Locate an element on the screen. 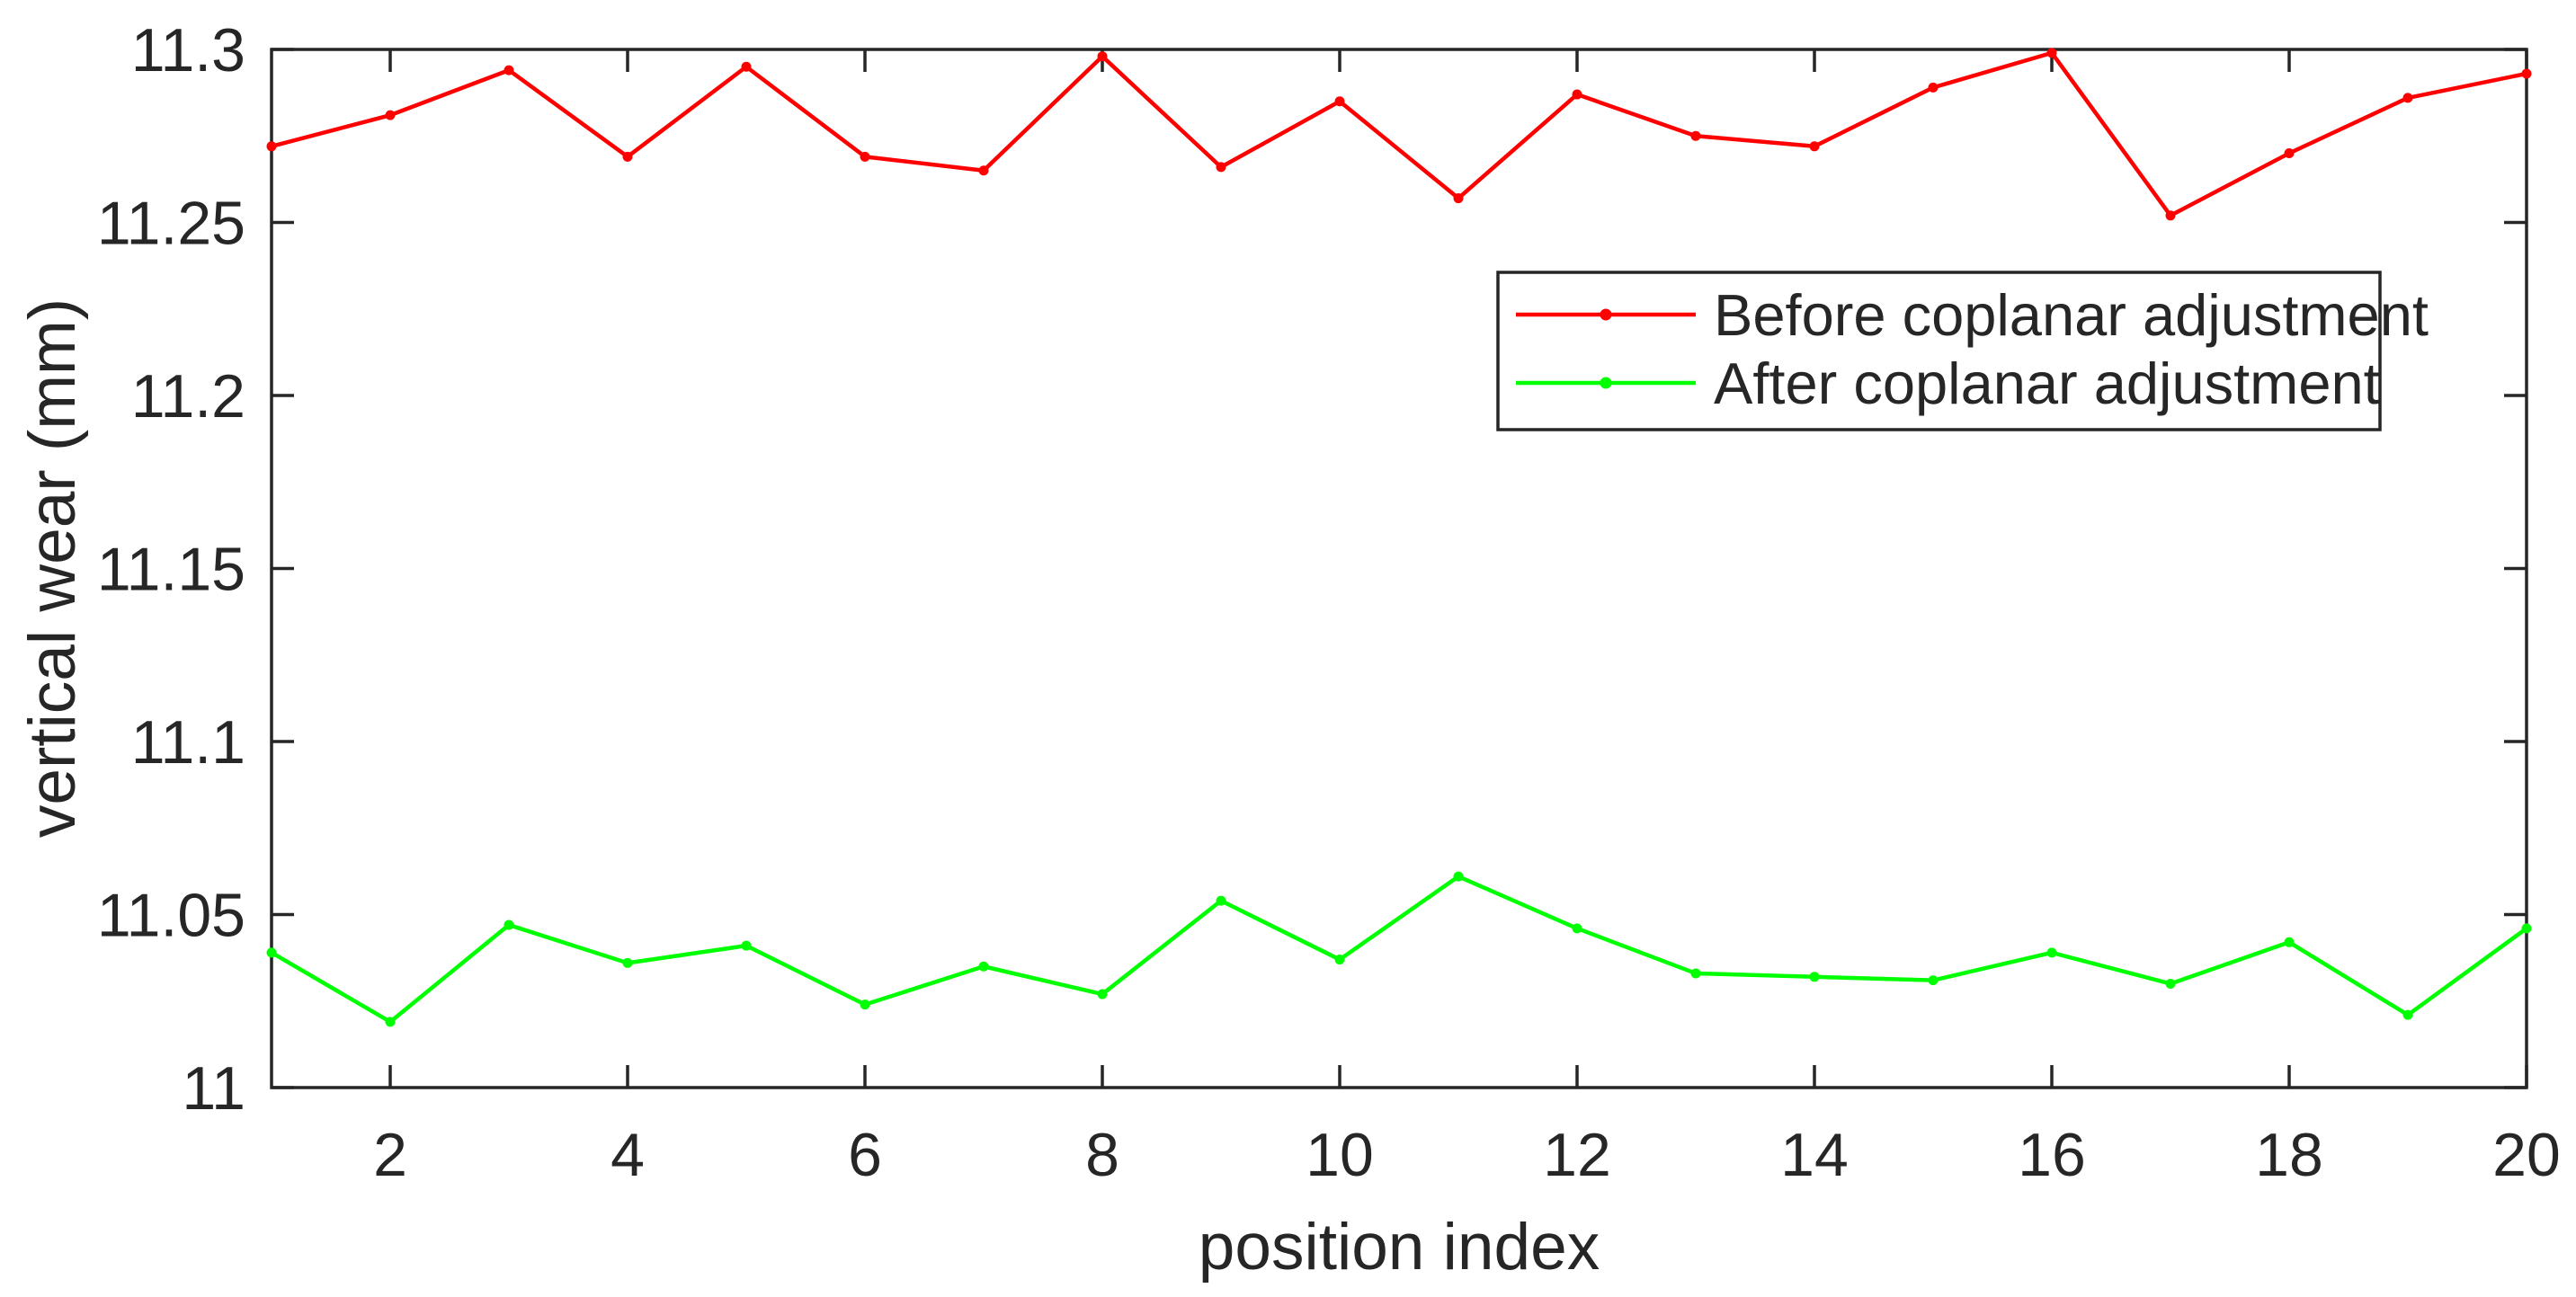 The width and height of the screenshot is (2576, 1297). series-after-coplanar is located at coordinates (1399, 949).